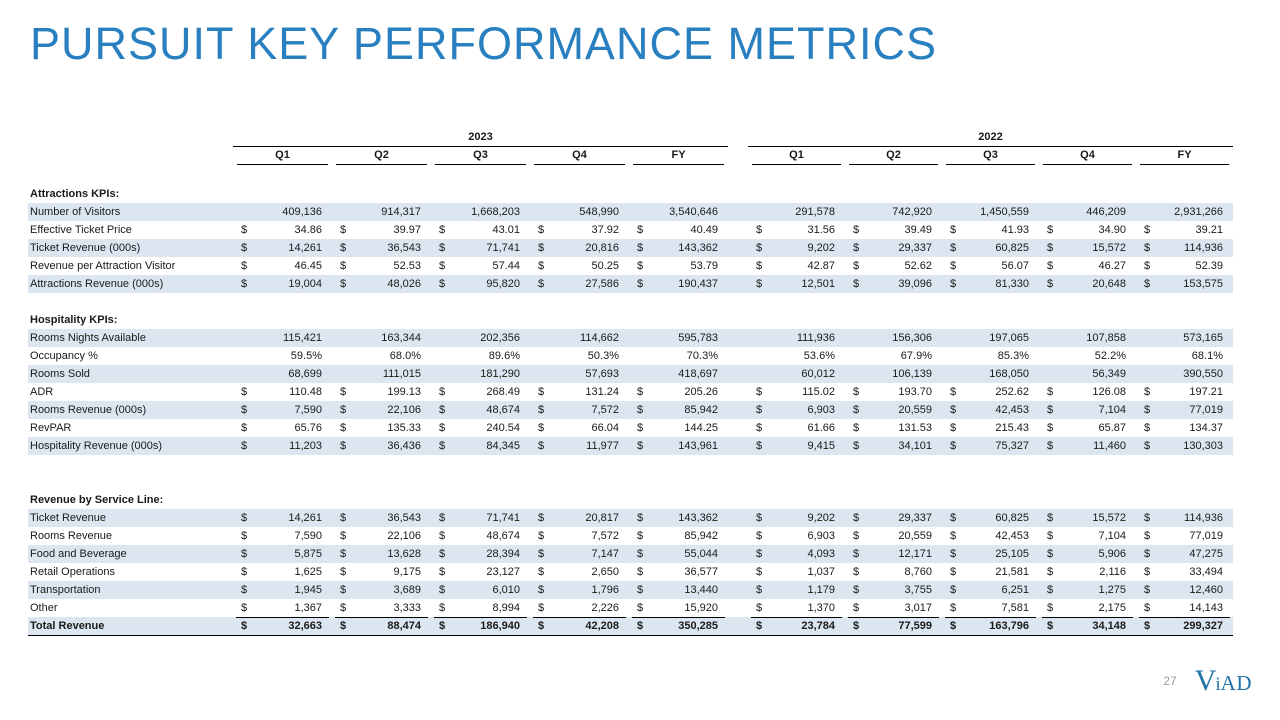  What do you see at coordinates (381, 392) in the screenshot?
I see `value-cell: $199.13` at bounding box center [381, 392].